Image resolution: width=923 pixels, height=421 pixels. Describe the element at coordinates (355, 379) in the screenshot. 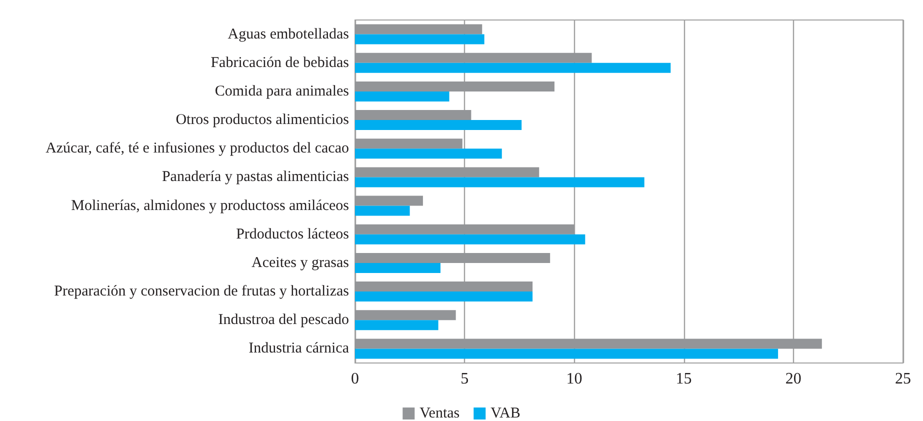

I see `x-tick-label: 0` at that location.